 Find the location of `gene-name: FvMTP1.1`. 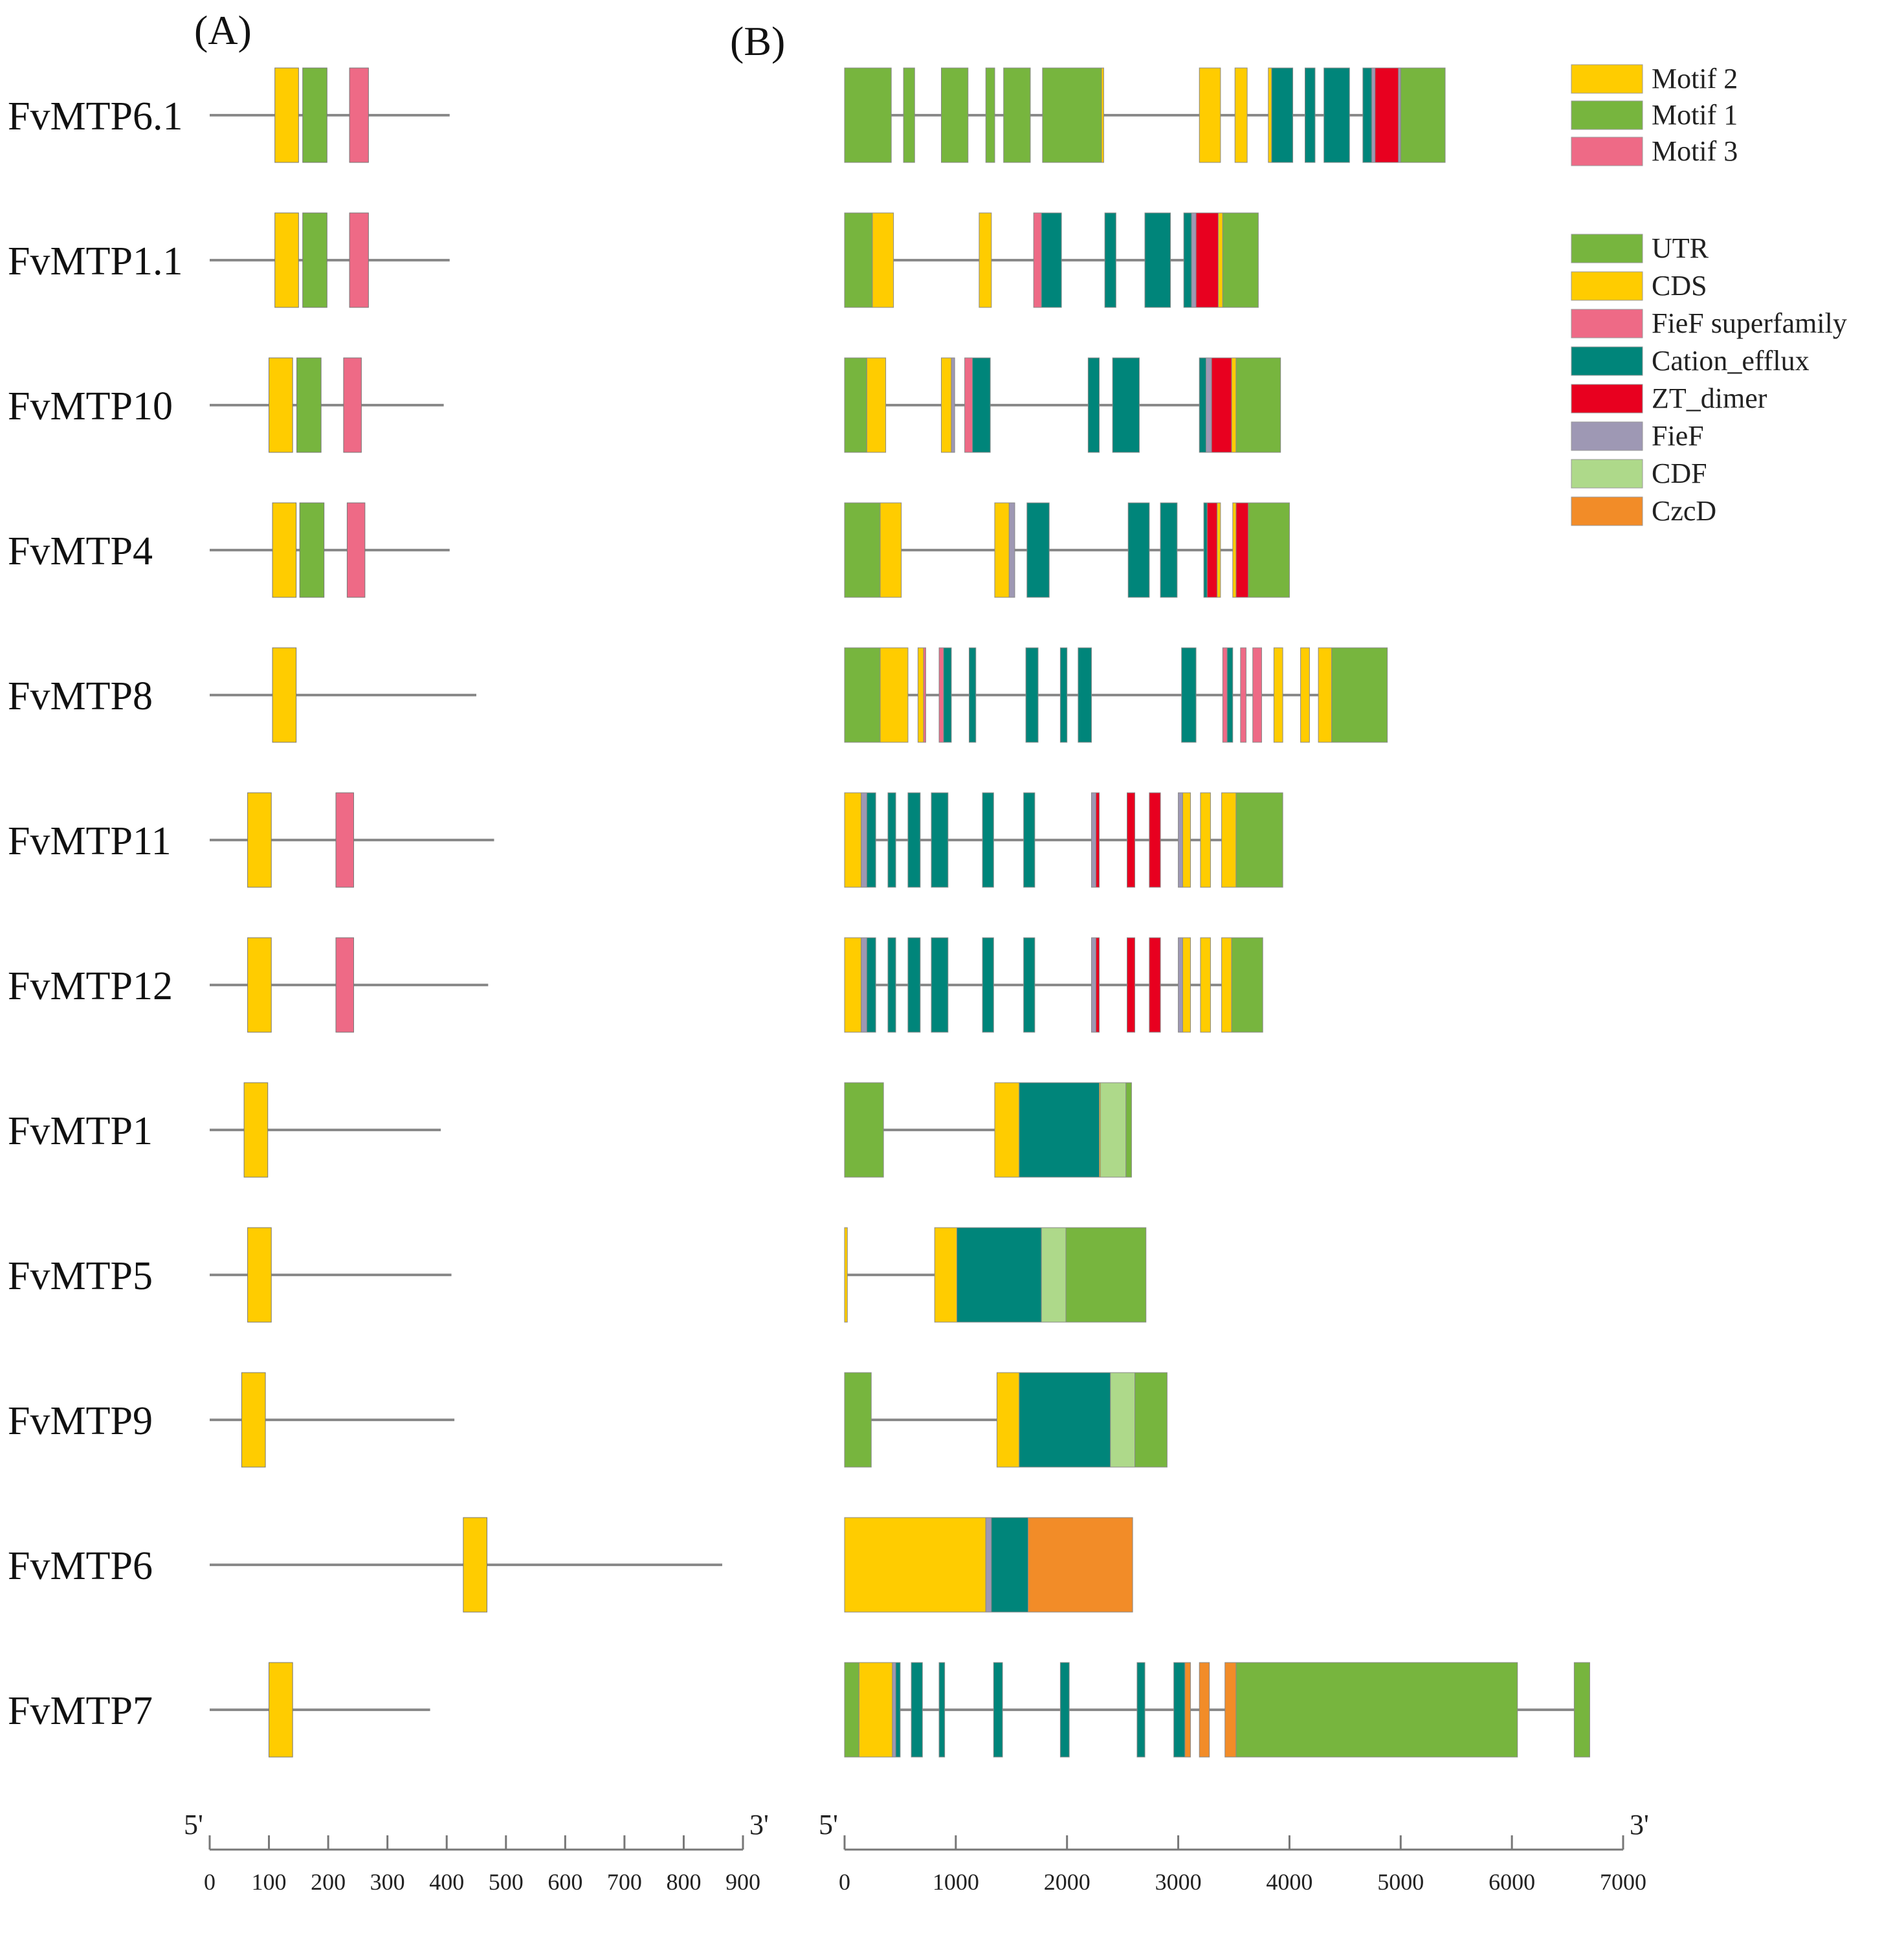

gene-name: FvMTP1.1 is located at coordinates (96, 261).